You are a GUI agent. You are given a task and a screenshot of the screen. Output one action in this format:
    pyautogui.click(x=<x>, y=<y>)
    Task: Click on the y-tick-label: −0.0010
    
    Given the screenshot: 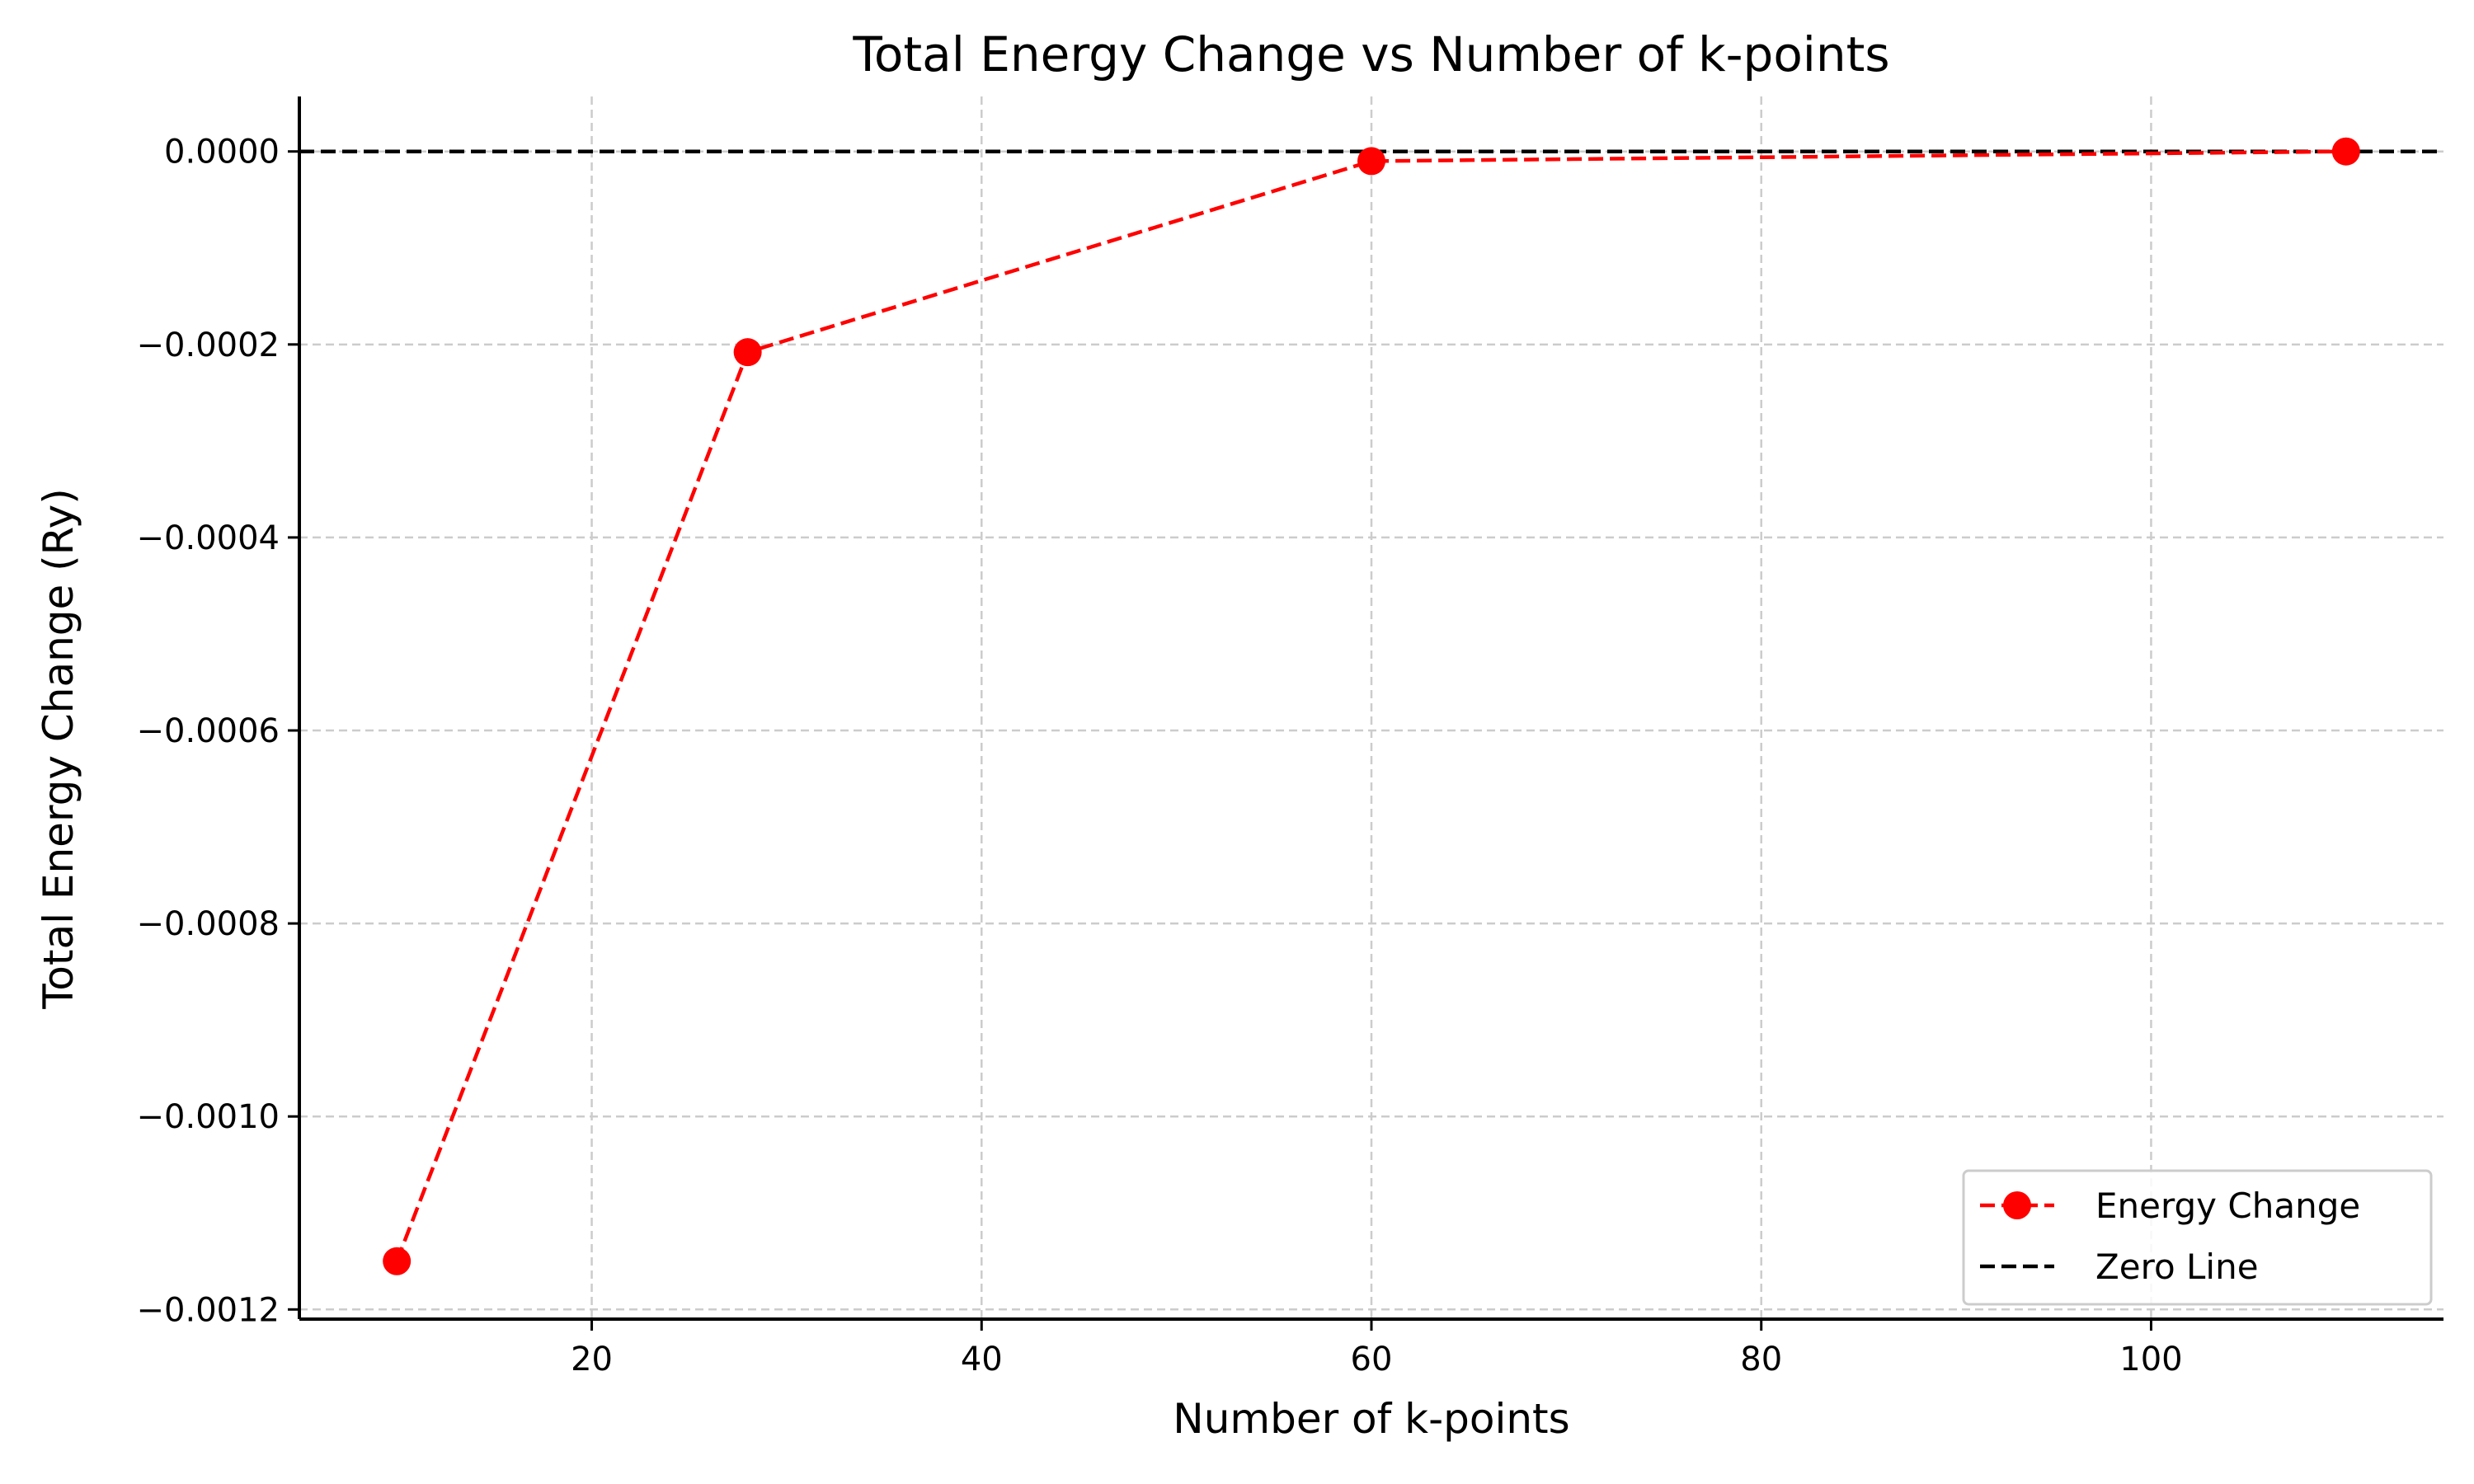 What is the action you would take?
    pyautogui.click(x=208, y=1117)
    